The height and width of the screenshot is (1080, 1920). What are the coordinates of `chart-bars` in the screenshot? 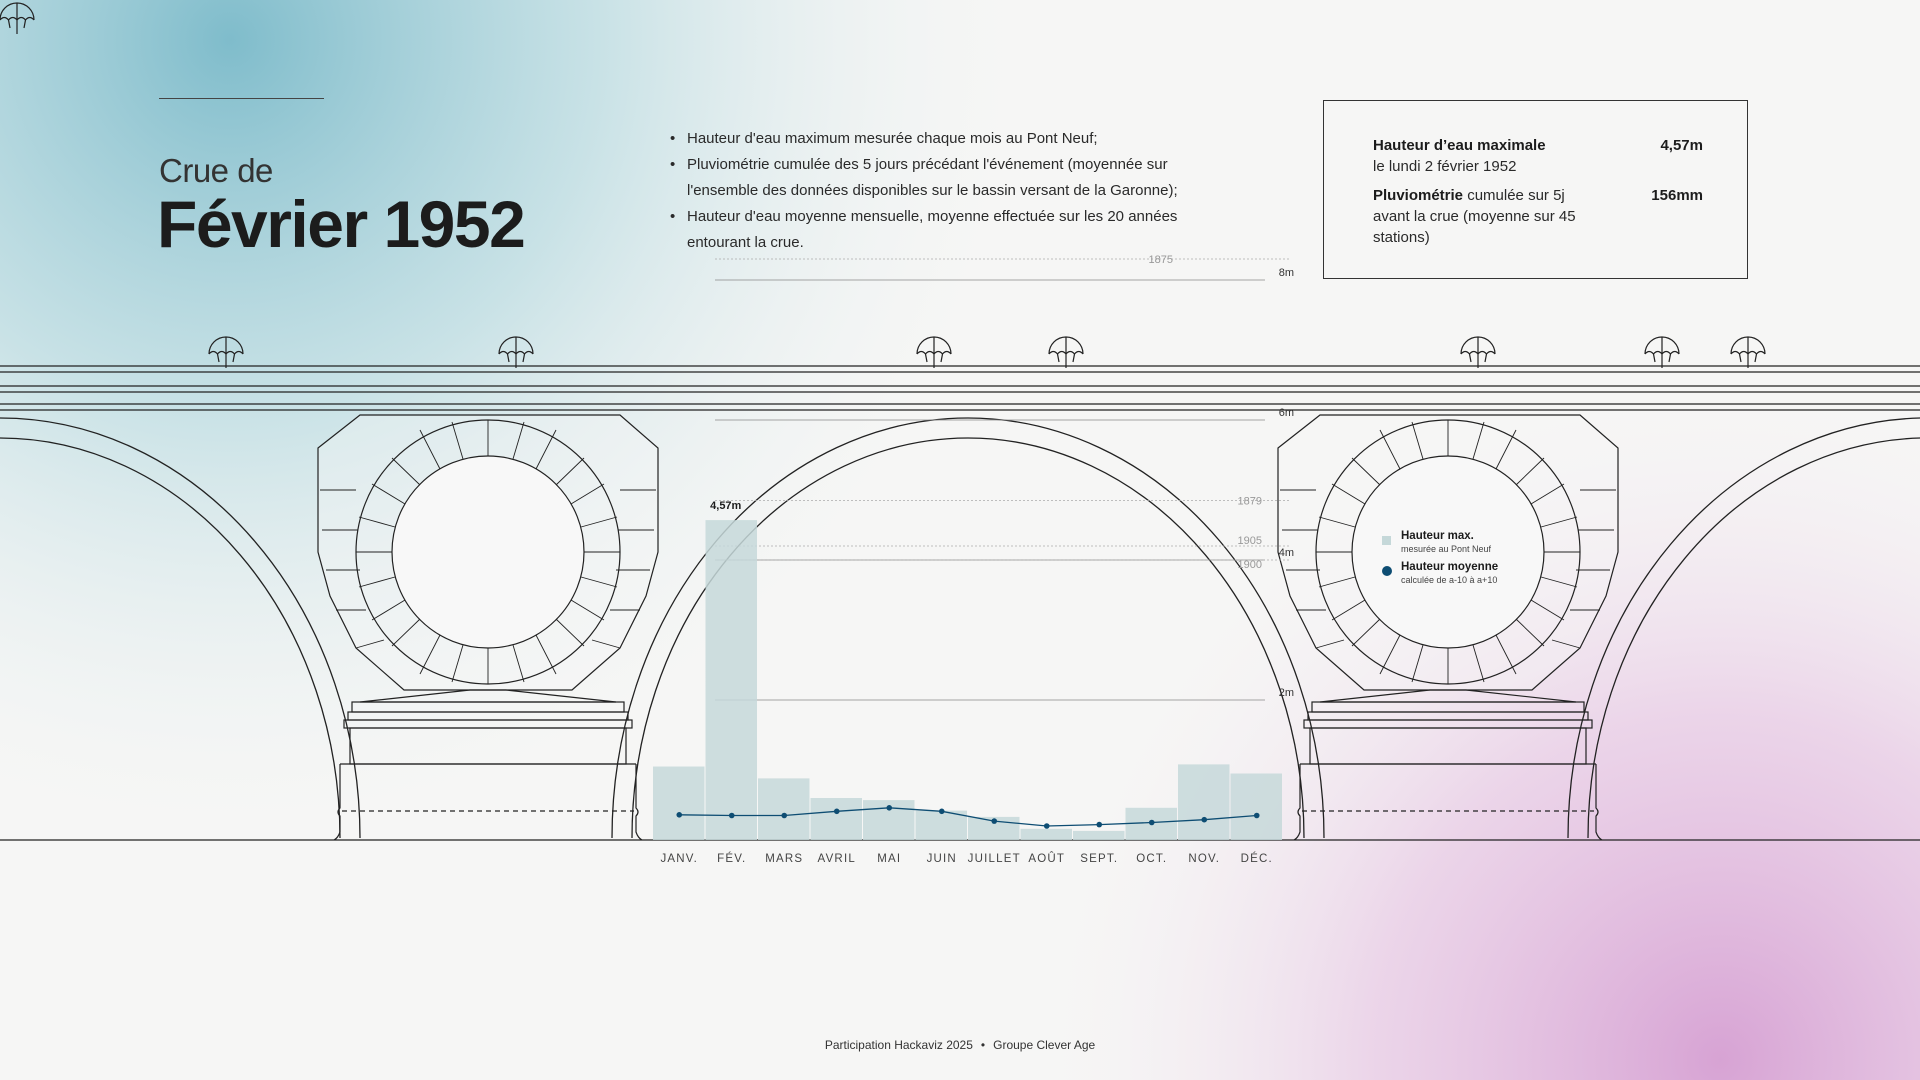 It's located at (967, 680).